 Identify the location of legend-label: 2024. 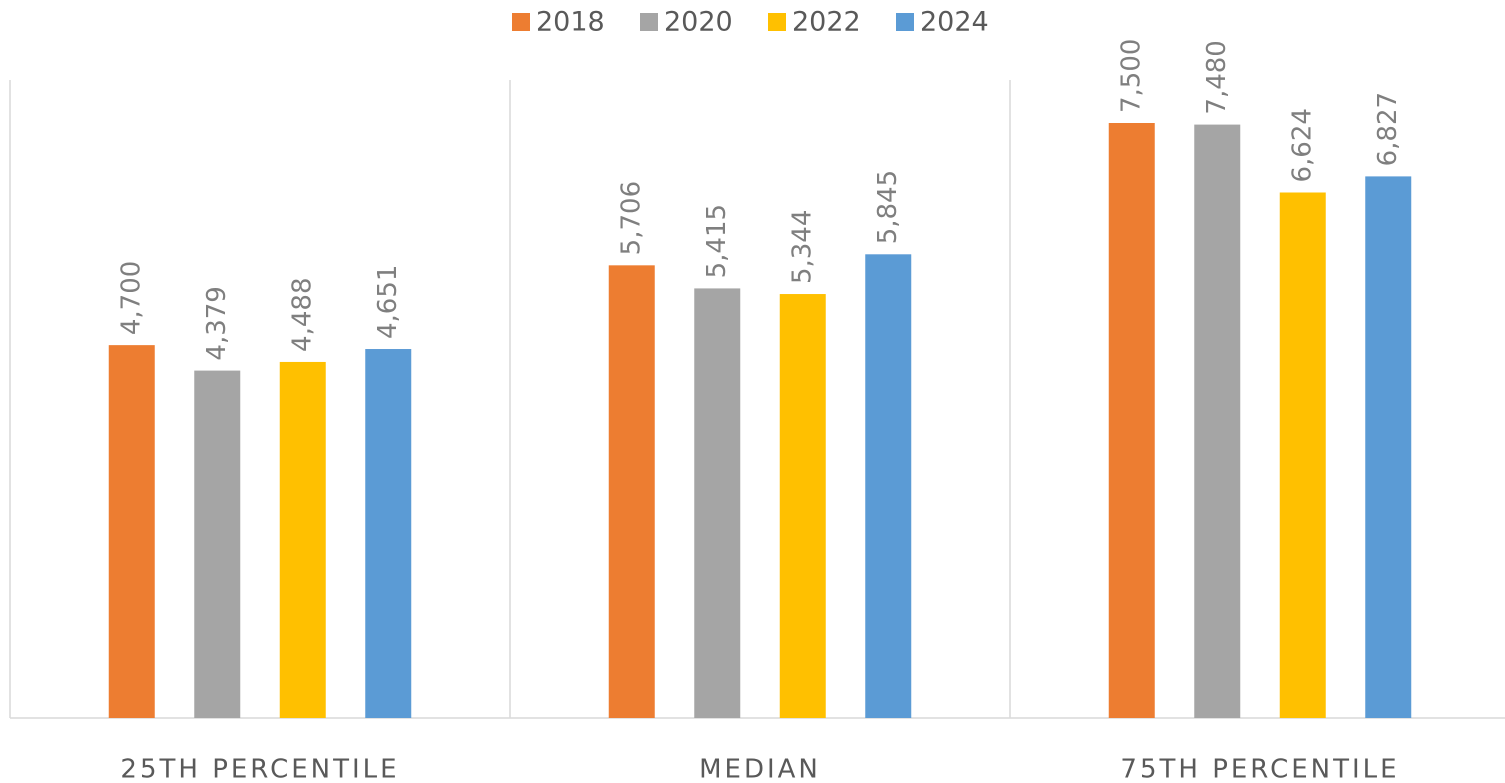
(954, 22).